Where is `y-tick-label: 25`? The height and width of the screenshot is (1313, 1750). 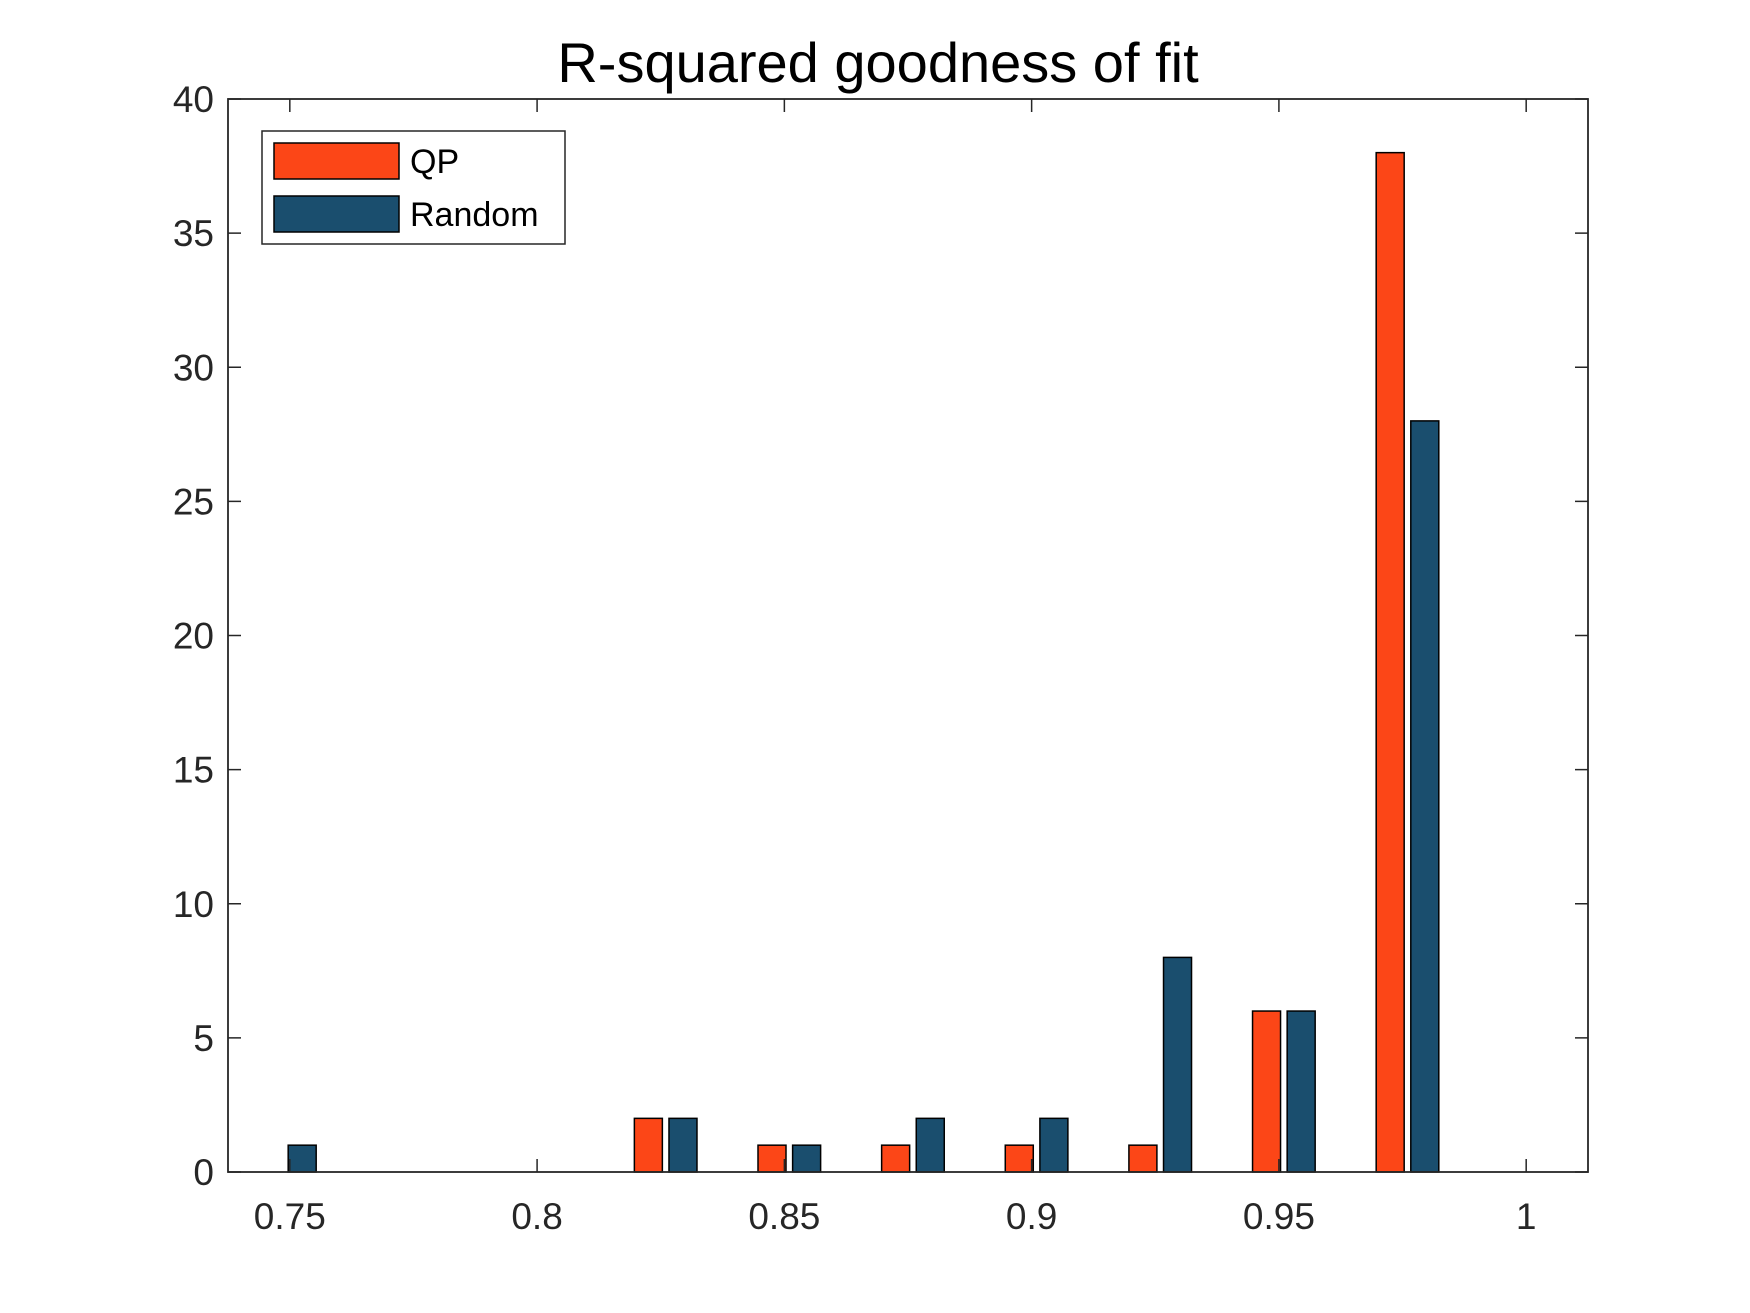
y-tick-label: 25 is located at coordinates (193, 501).